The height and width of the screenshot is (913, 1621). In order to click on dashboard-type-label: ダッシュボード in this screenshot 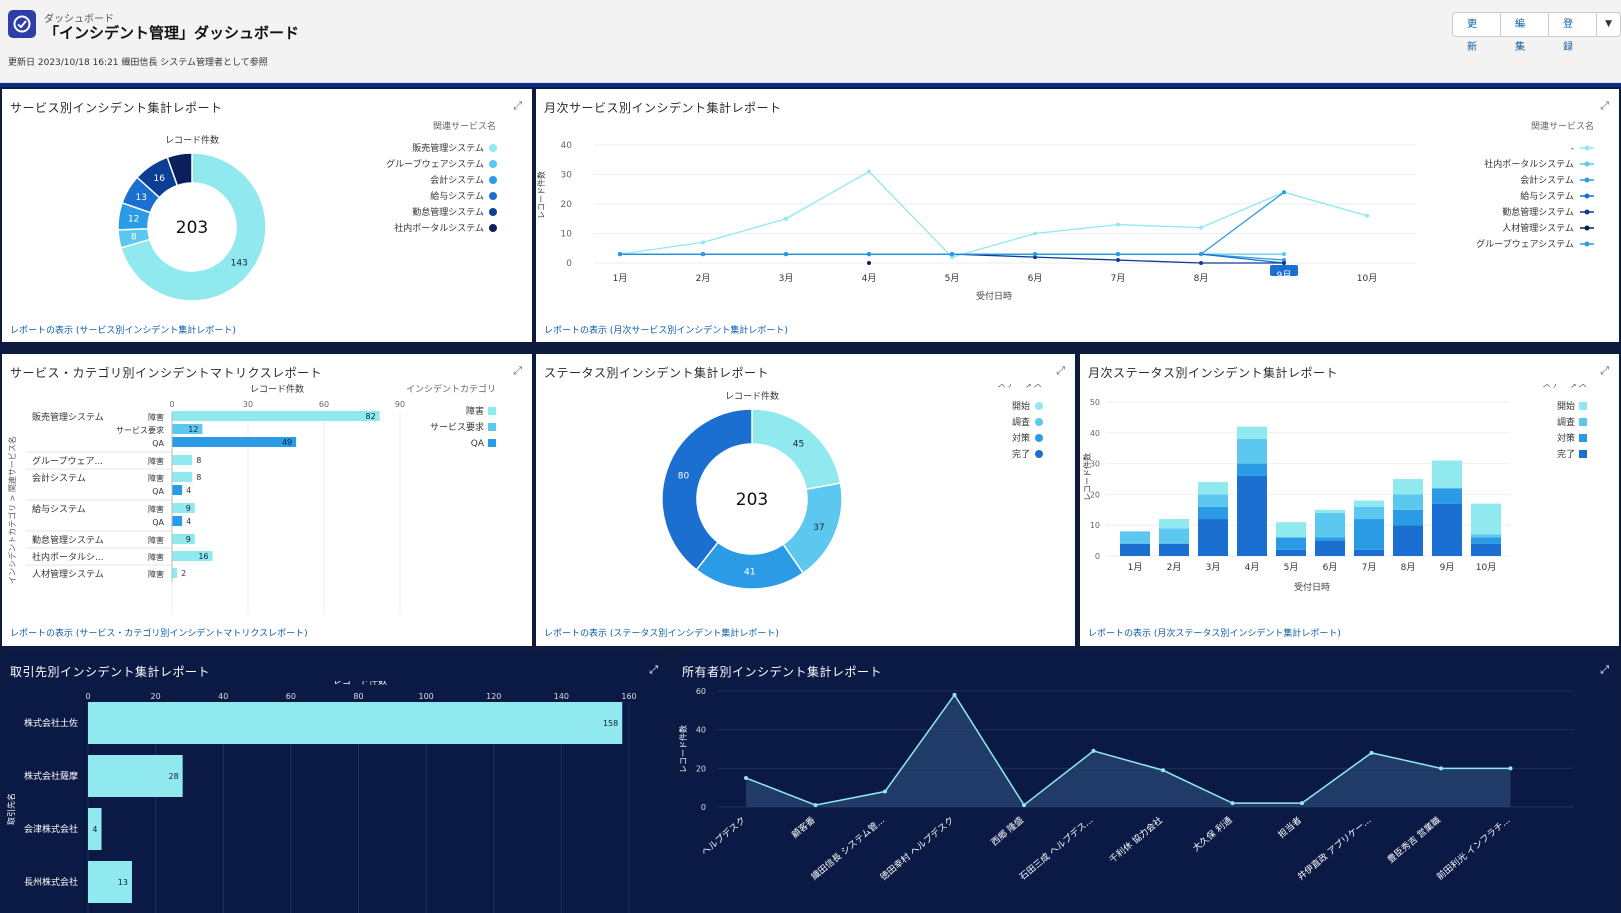, I will do `click(79, 19)`.